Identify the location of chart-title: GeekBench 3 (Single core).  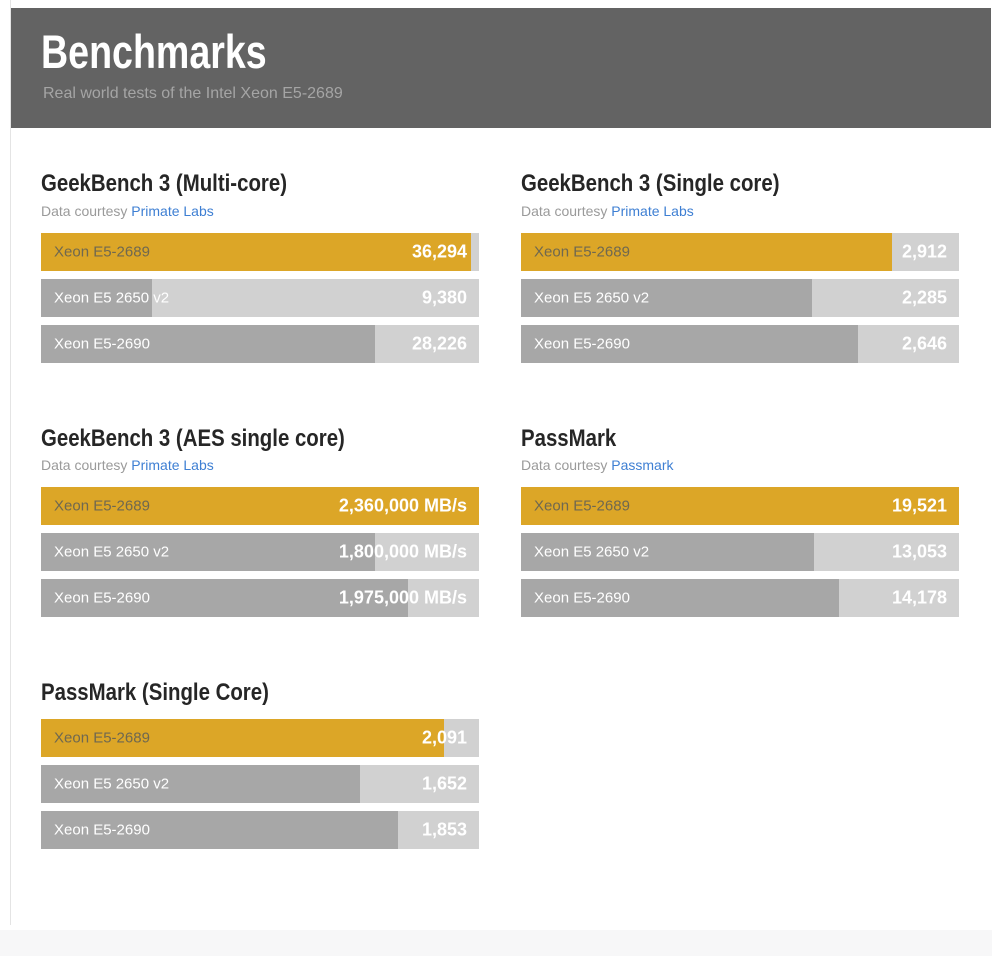
(650, 183).